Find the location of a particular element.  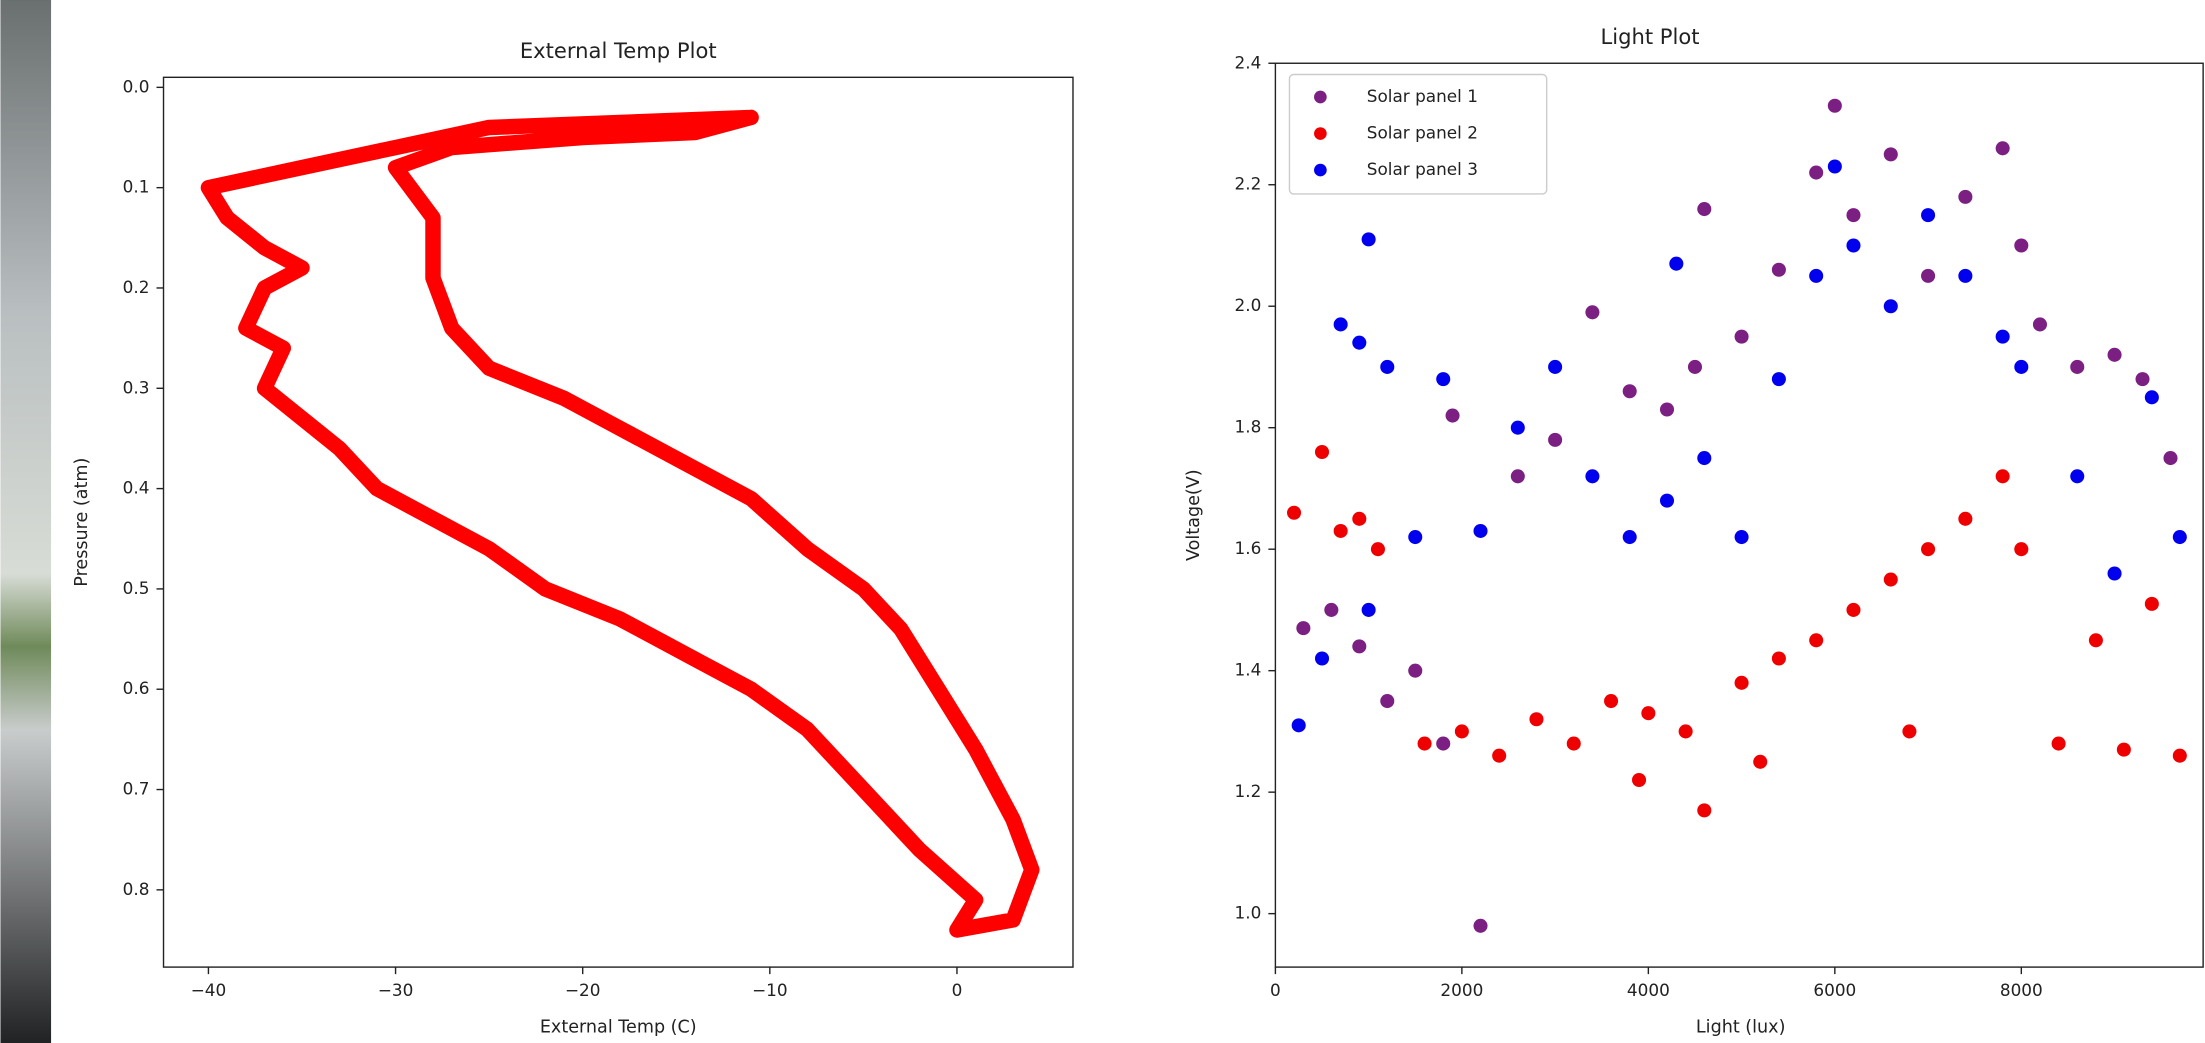

y-tick-label: 2.0 is located at coordinates (1248, 305).